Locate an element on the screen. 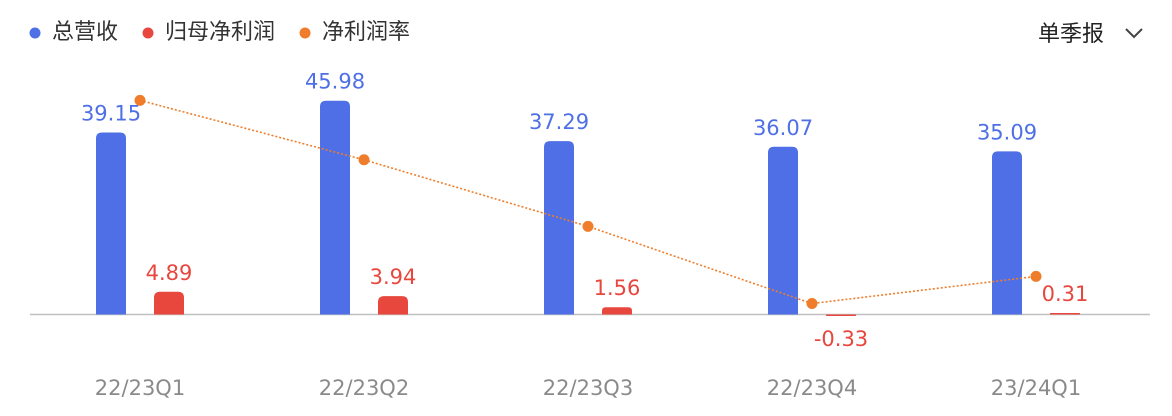 This screenshot has height=416, width=1172. legend-label: 总营收 is located at coordinates (85, 32).